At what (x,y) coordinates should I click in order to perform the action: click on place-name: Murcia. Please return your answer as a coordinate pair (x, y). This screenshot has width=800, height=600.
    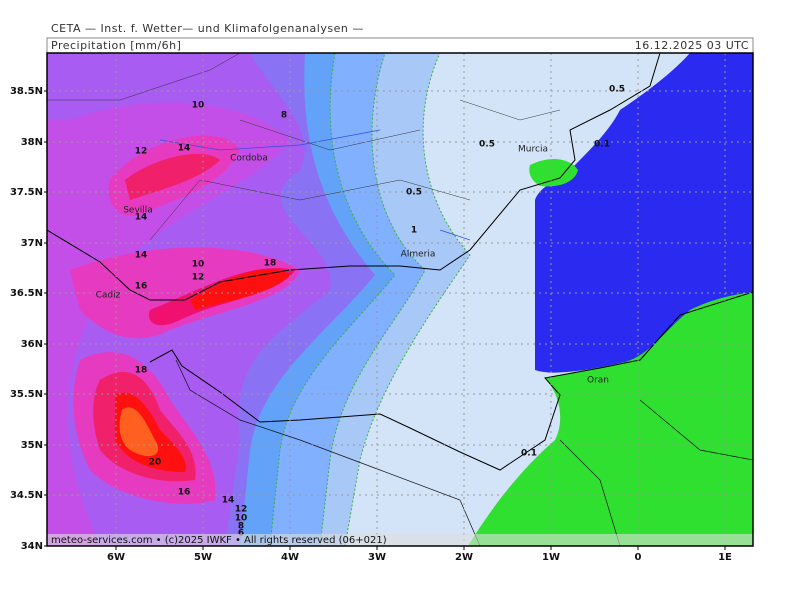
    Looking at the image, I should click on (533, 150).